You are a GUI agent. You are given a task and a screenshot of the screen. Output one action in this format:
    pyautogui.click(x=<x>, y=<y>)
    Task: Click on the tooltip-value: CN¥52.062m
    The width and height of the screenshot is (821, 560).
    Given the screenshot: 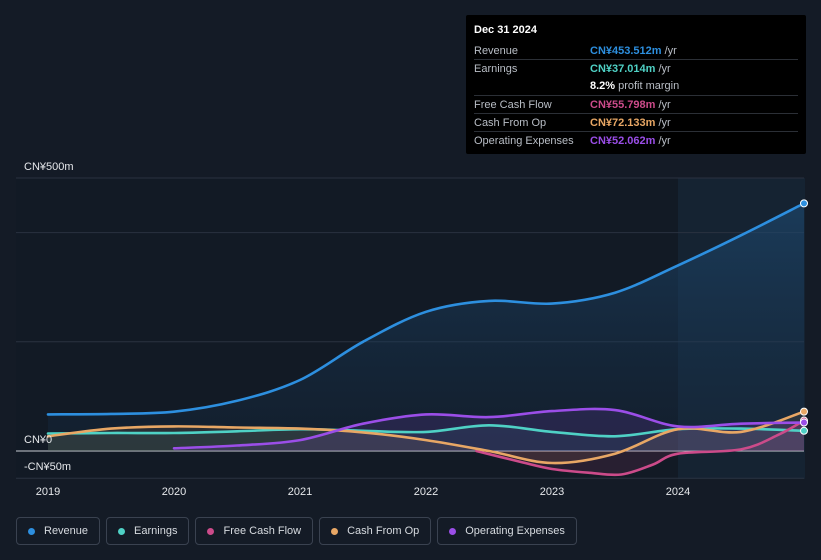 What is the action you would take?
    pyautogui.click(x=623, y=141)
    